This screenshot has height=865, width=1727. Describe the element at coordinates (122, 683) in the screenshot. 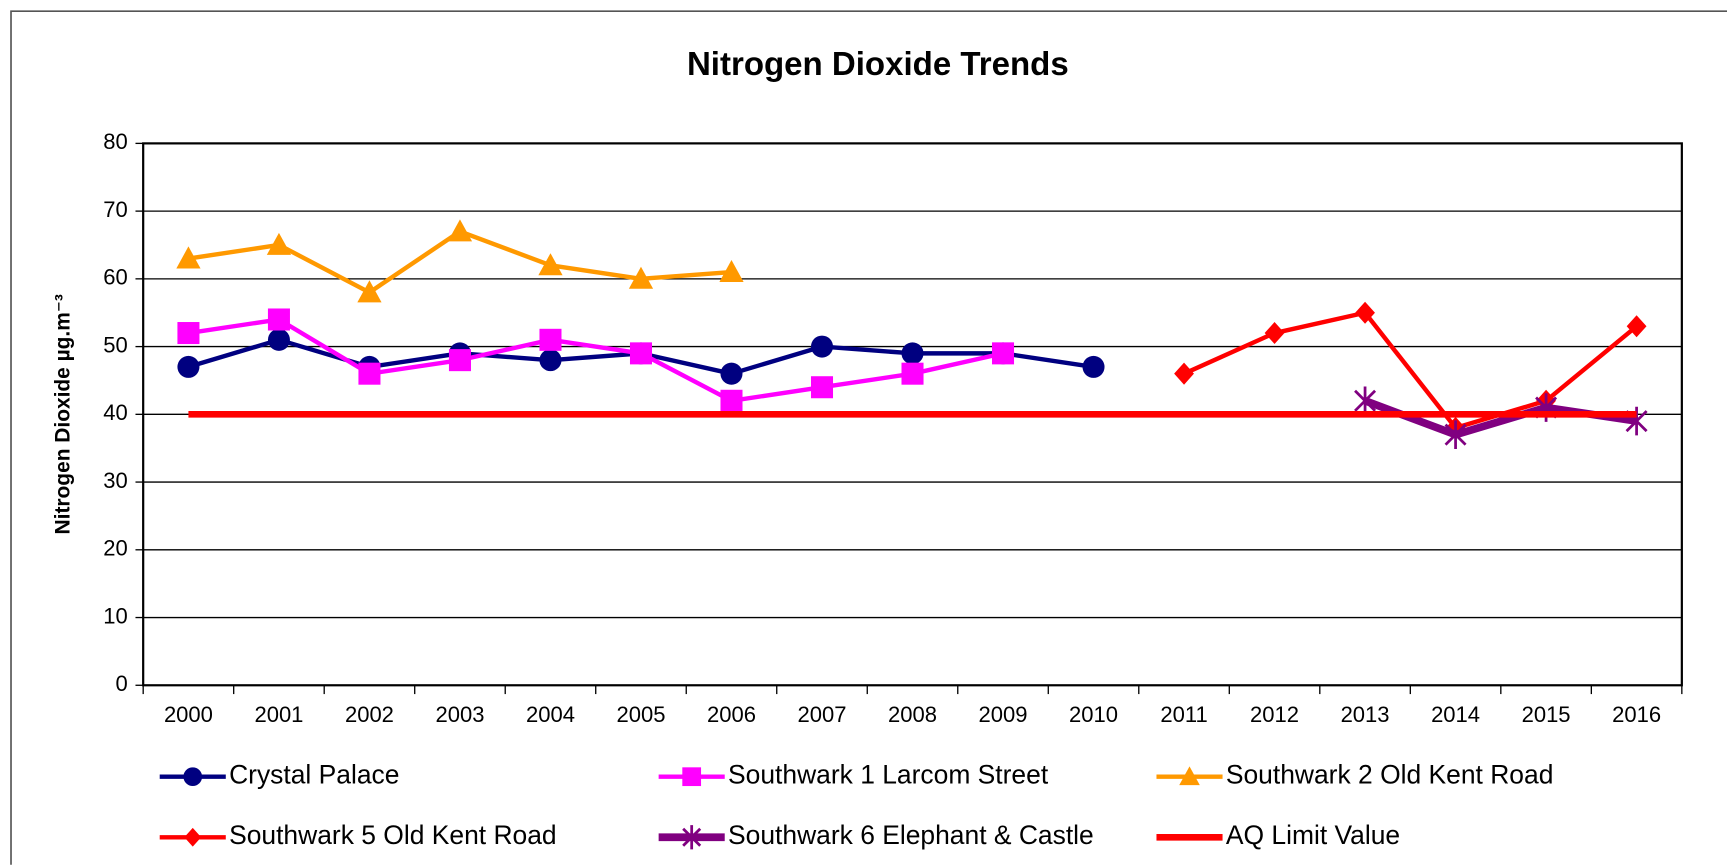

I see `y-tick-label: 0` at that location.